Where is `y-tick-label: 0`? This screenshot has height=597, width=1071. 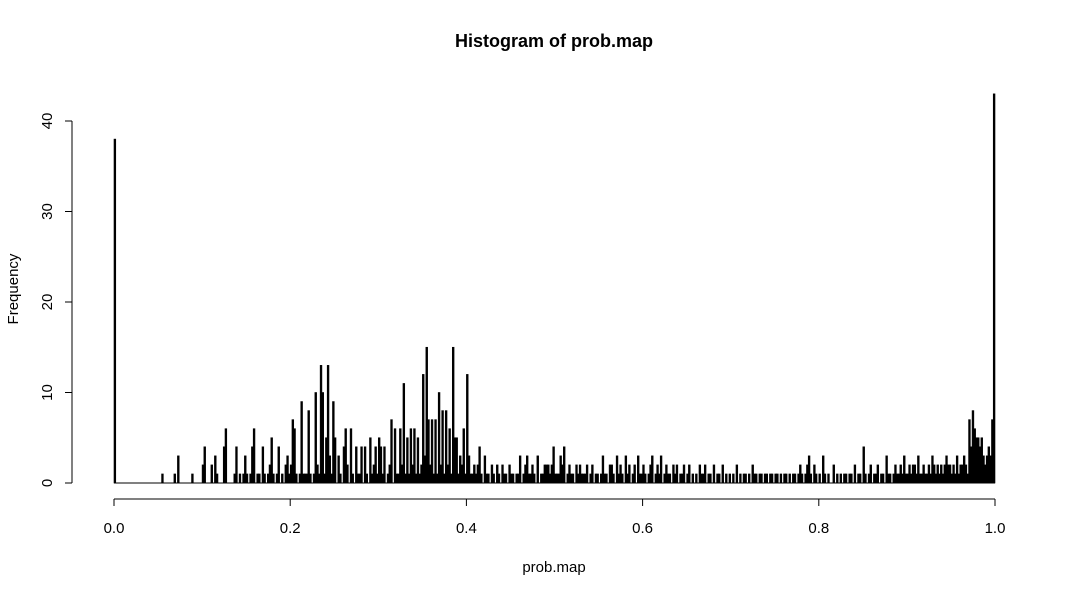 y-tick-label: 0 is located at coordinates (47, 483).